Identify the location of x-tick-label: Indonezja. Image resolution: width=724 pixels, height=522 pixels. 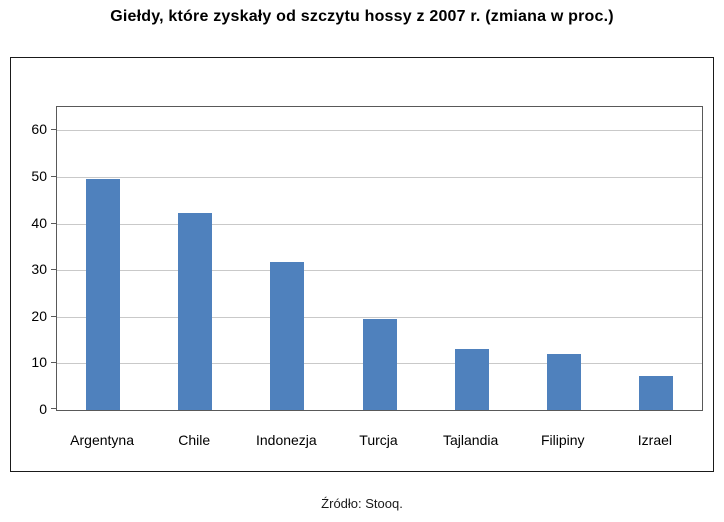
(286, 440).